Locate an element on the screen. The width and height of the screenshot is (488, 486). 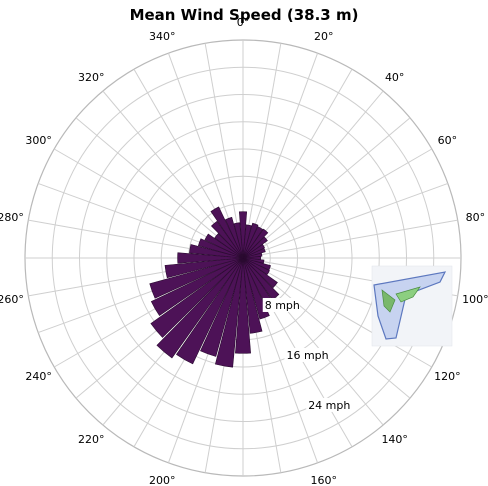
angle-tick-label: 240° is located at coordinates (38, 376).